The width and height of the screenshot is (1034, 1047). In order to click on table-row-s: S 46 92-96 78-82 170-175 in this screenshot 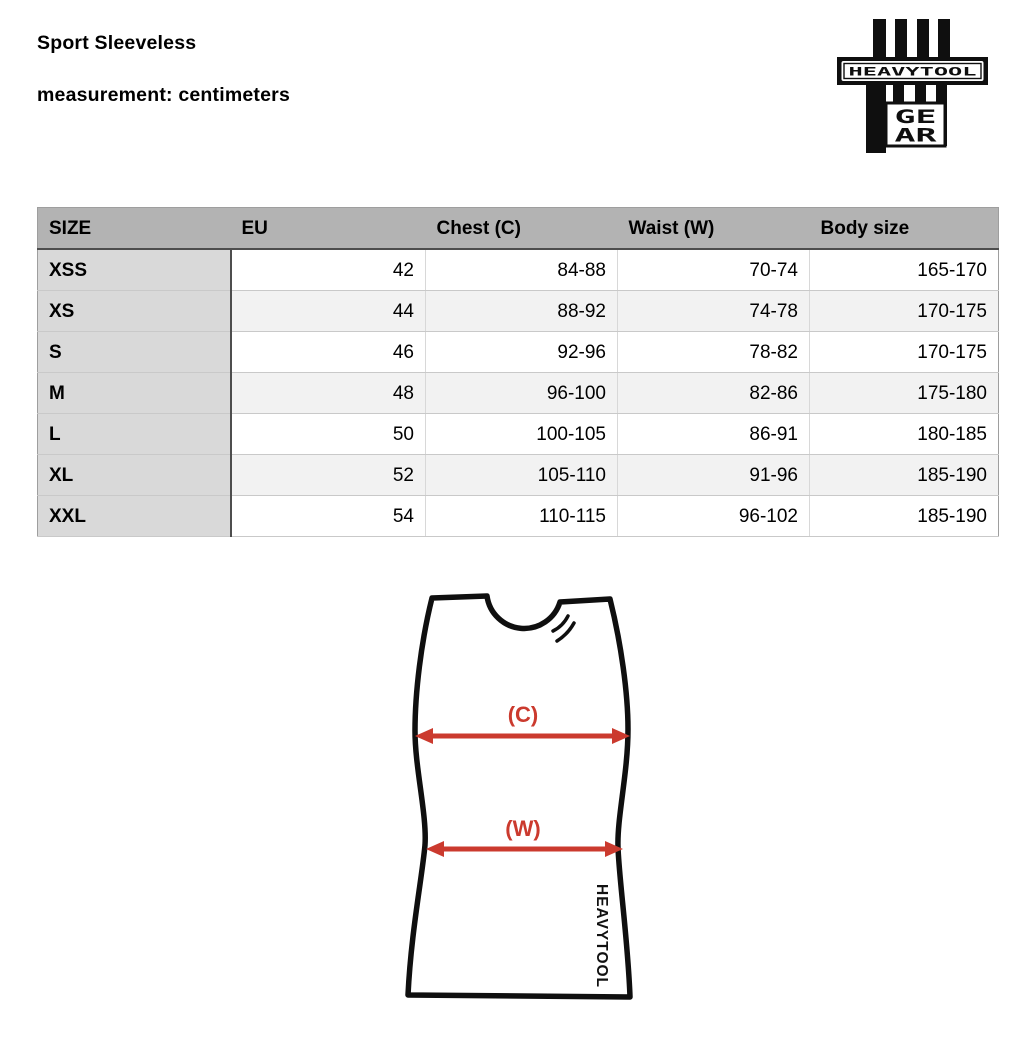, I will do `click(518, 352)`.